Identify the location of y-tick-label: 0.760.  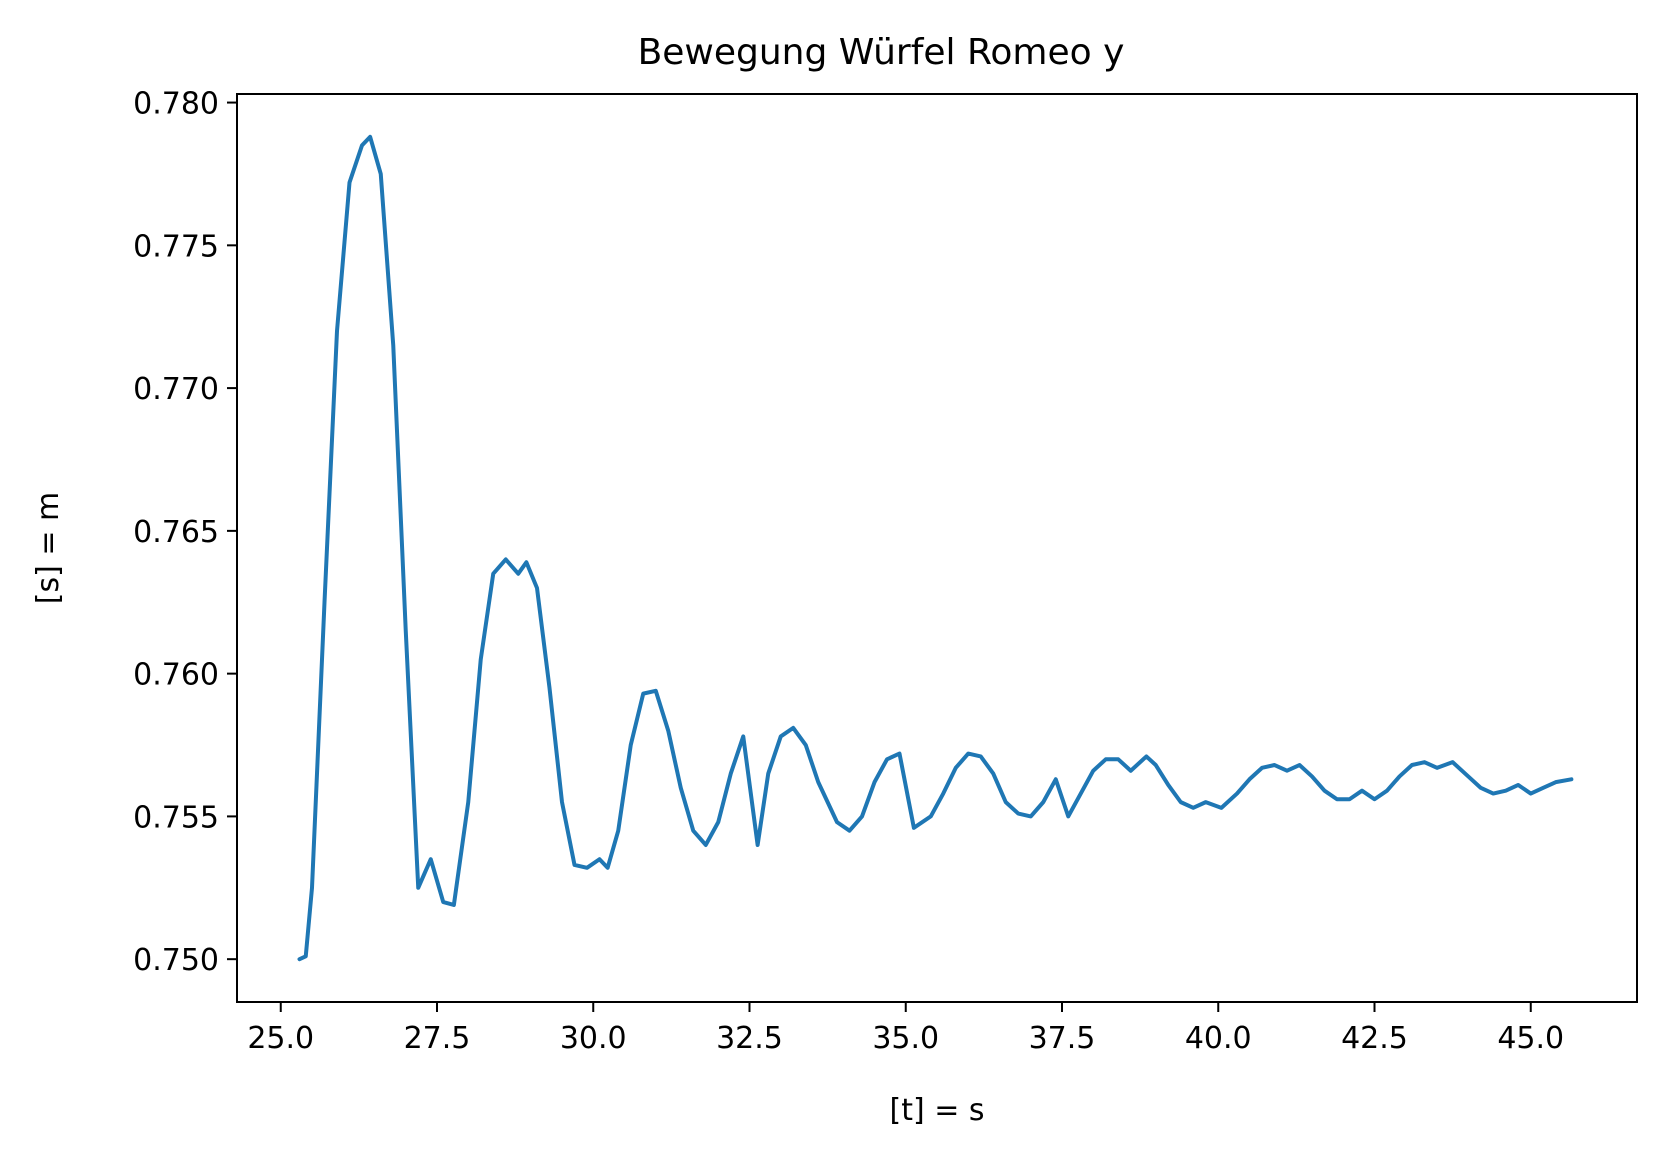
(176, 675).